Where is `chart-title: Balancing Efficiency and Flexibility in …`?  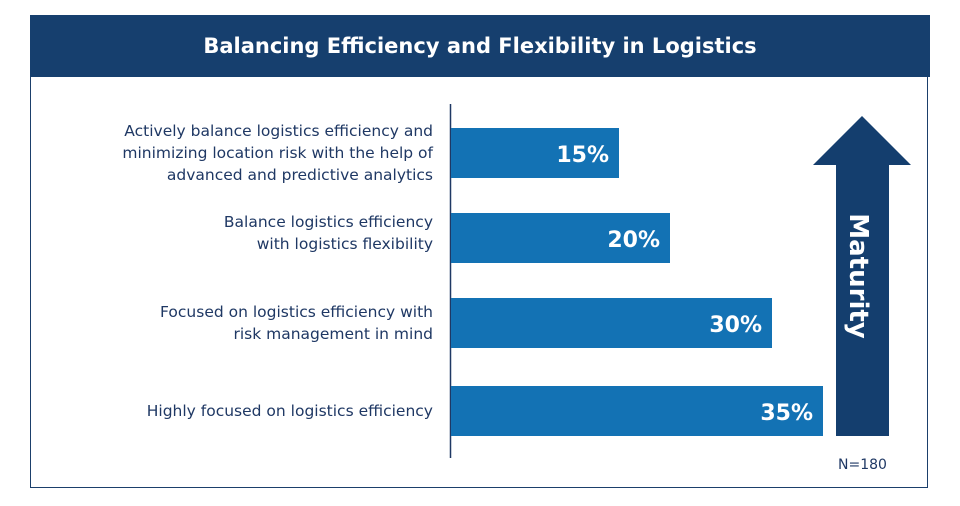 chart-title: Balancing Efficiency and Flexibility in … is located at coordinates (480, 46).